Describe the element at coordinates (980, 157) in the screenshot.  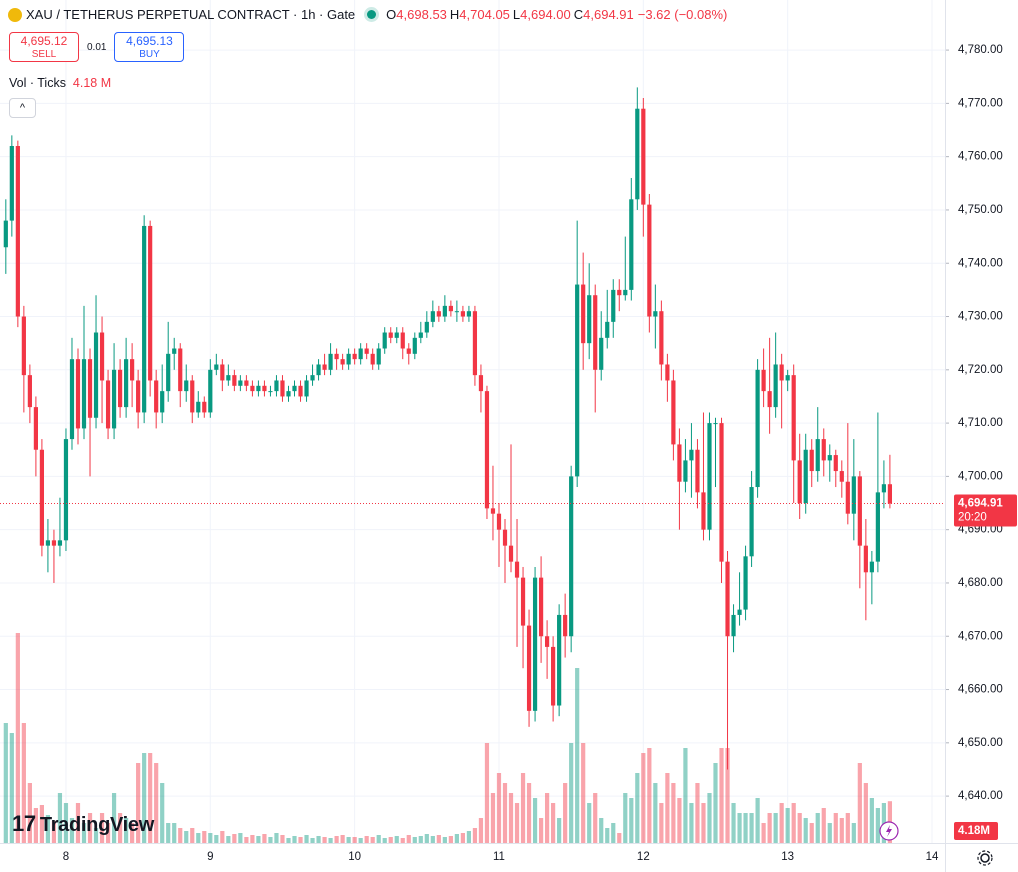
I see `y-tick-label: 4,760.00` at that location.